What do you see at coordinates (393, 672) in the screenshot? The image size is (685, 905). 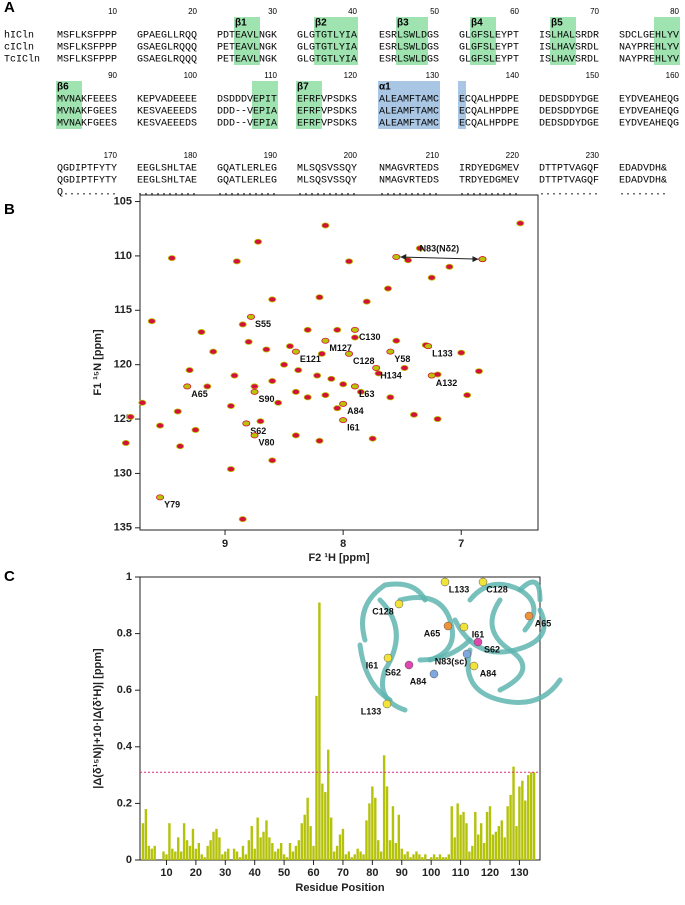 I see `inset-label: S62` at bounding box center [393, 672].